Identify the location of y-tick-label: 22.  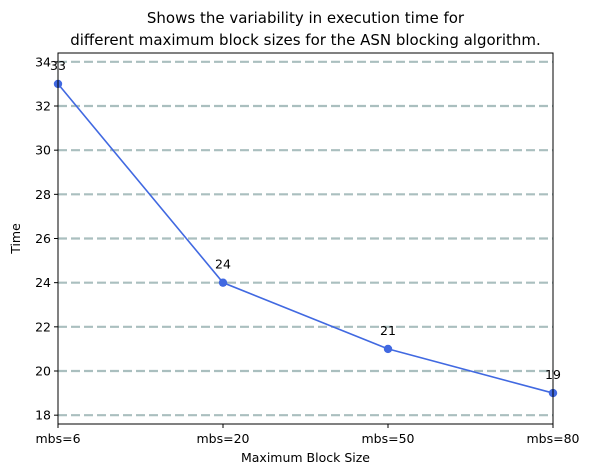
(43, 326).